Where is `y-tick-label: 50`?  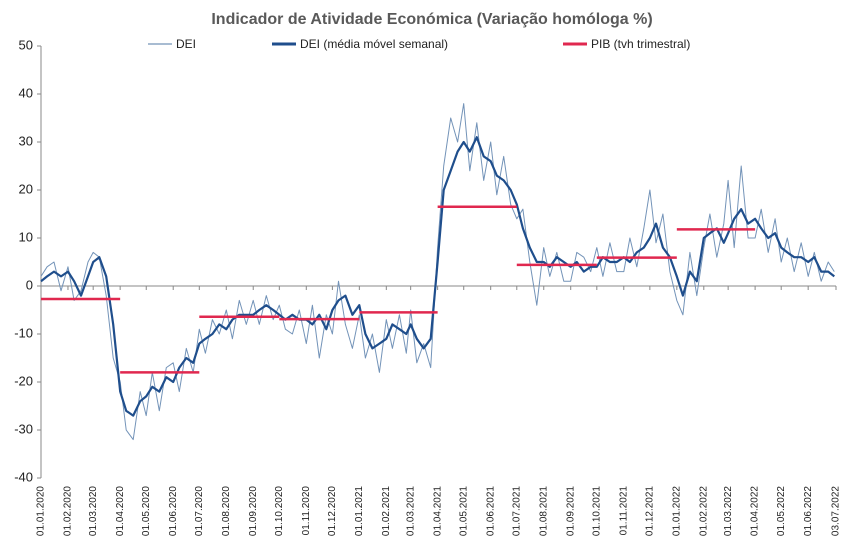
y-tick-label: 50 is located at coordinates (26, 44).